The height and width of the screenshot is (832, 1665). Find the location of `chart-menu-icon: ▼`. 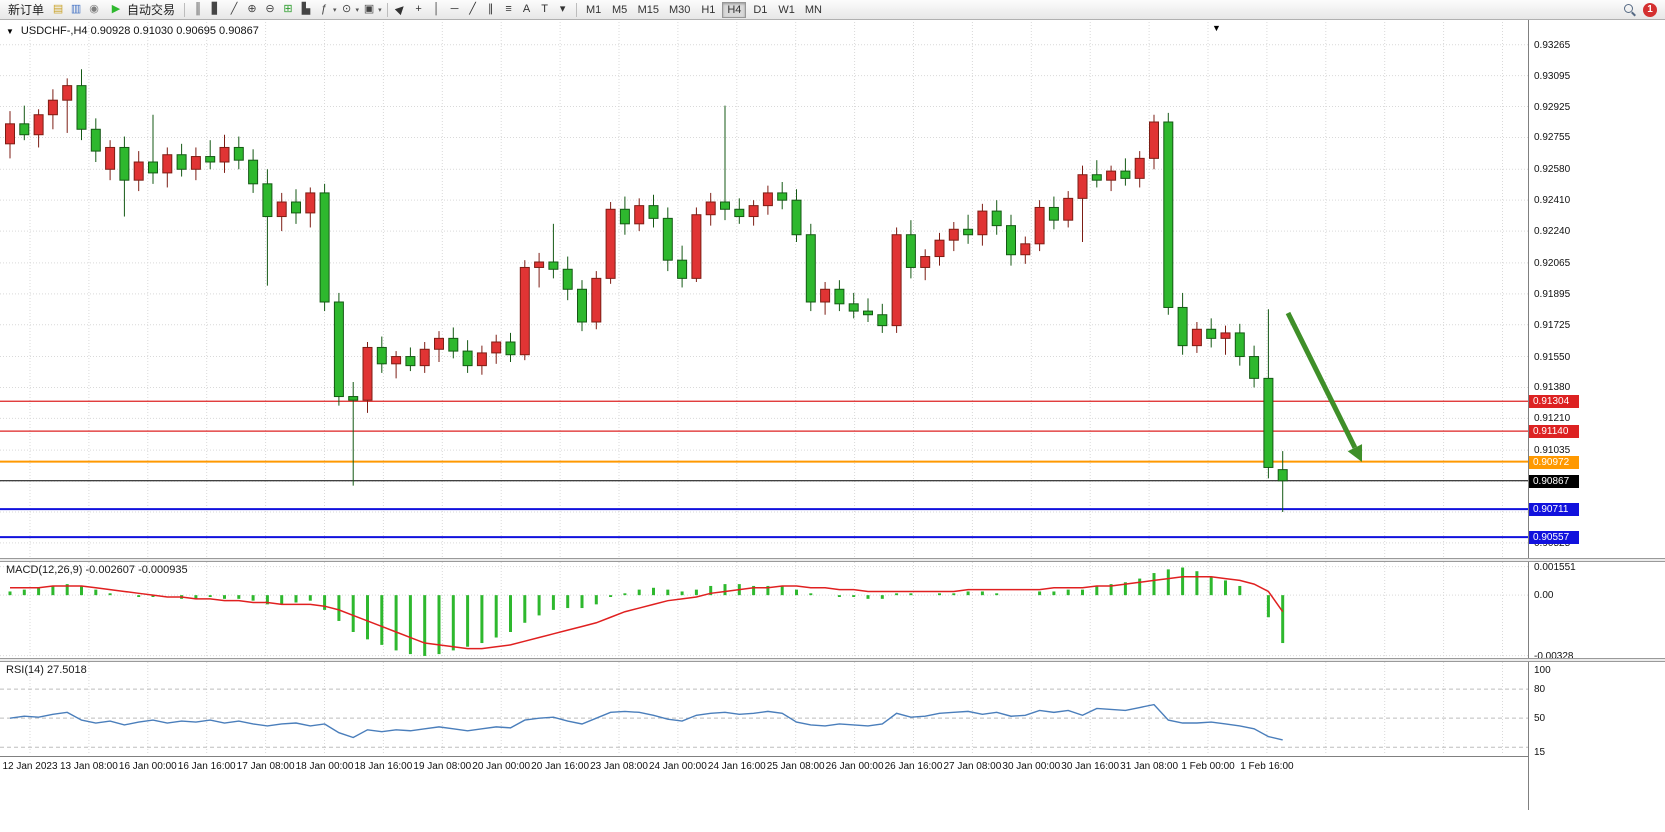

chart-menu-icon: ▼ is located at coordinates (10, 31).